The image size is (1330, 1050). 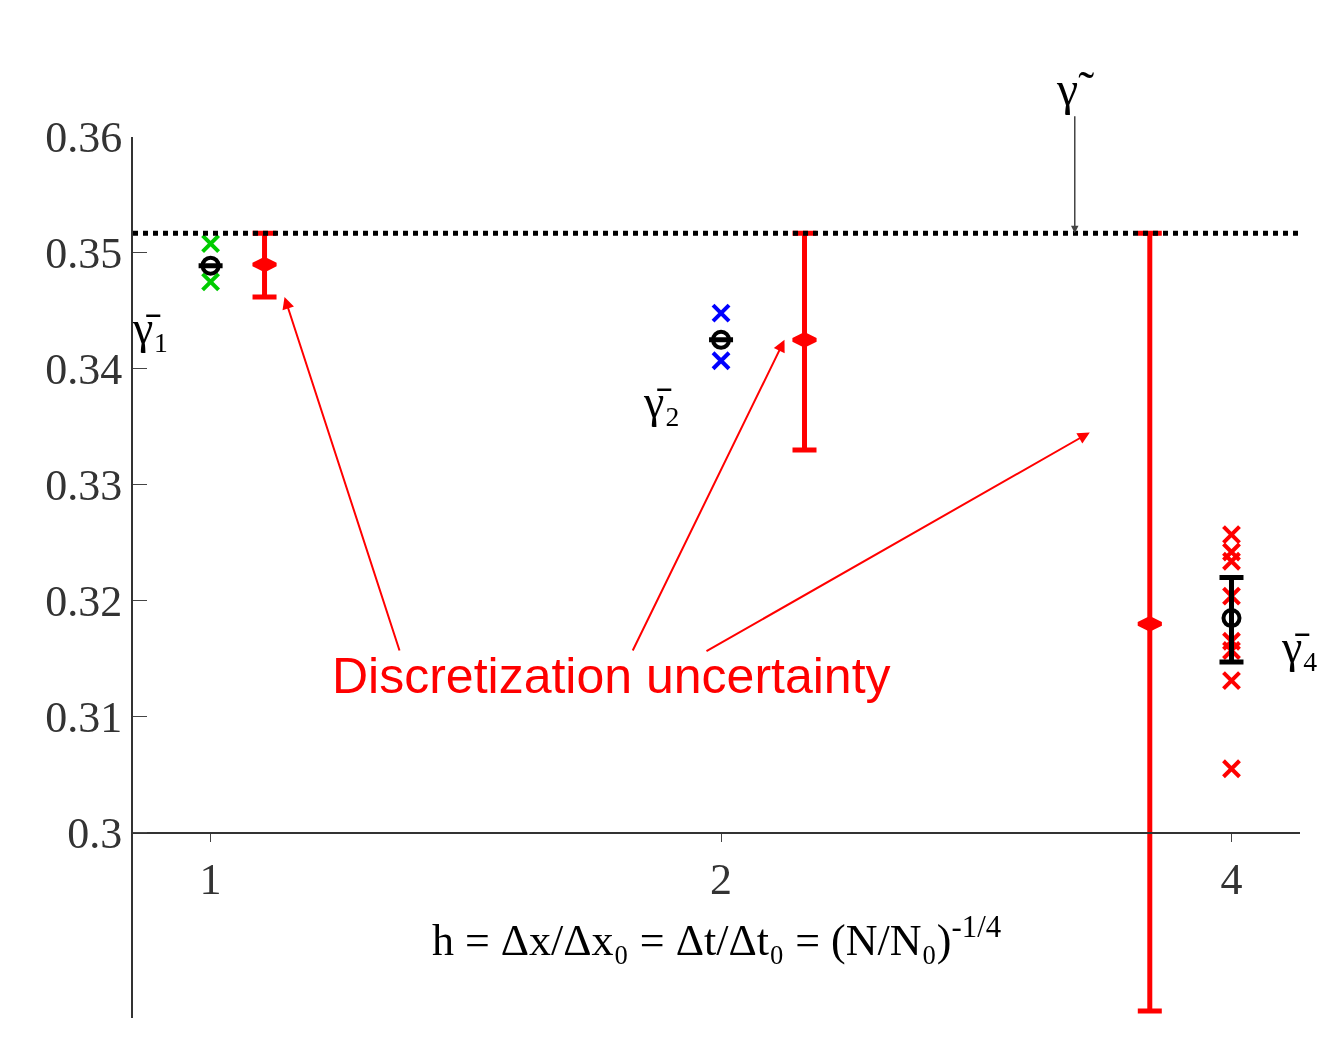 What do you see at coordinates (84, 718) in the screenshot?
I see `y-tick-label: 0.31` at bounding box center [84, 718].